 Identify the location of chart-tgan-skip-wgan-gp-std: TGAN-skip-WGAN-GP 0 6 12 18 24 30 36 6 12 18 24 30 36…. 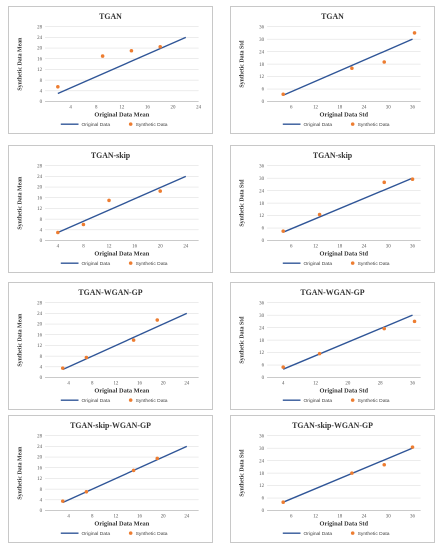
(330, 479).